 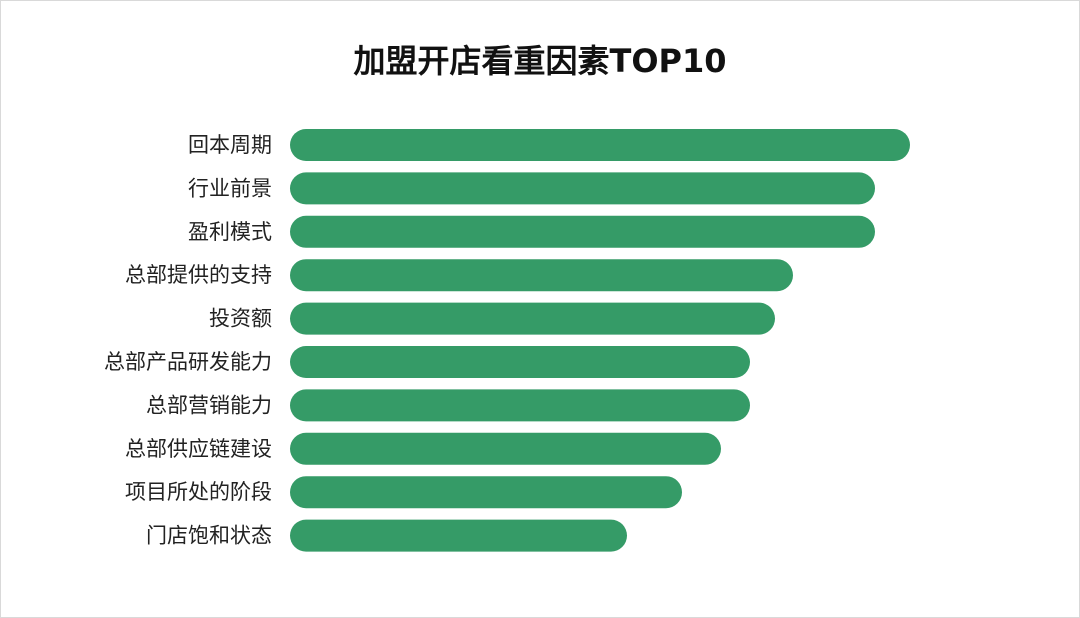 I want to click on category-label: 门店饱和状态, so click(x=209, y=536).